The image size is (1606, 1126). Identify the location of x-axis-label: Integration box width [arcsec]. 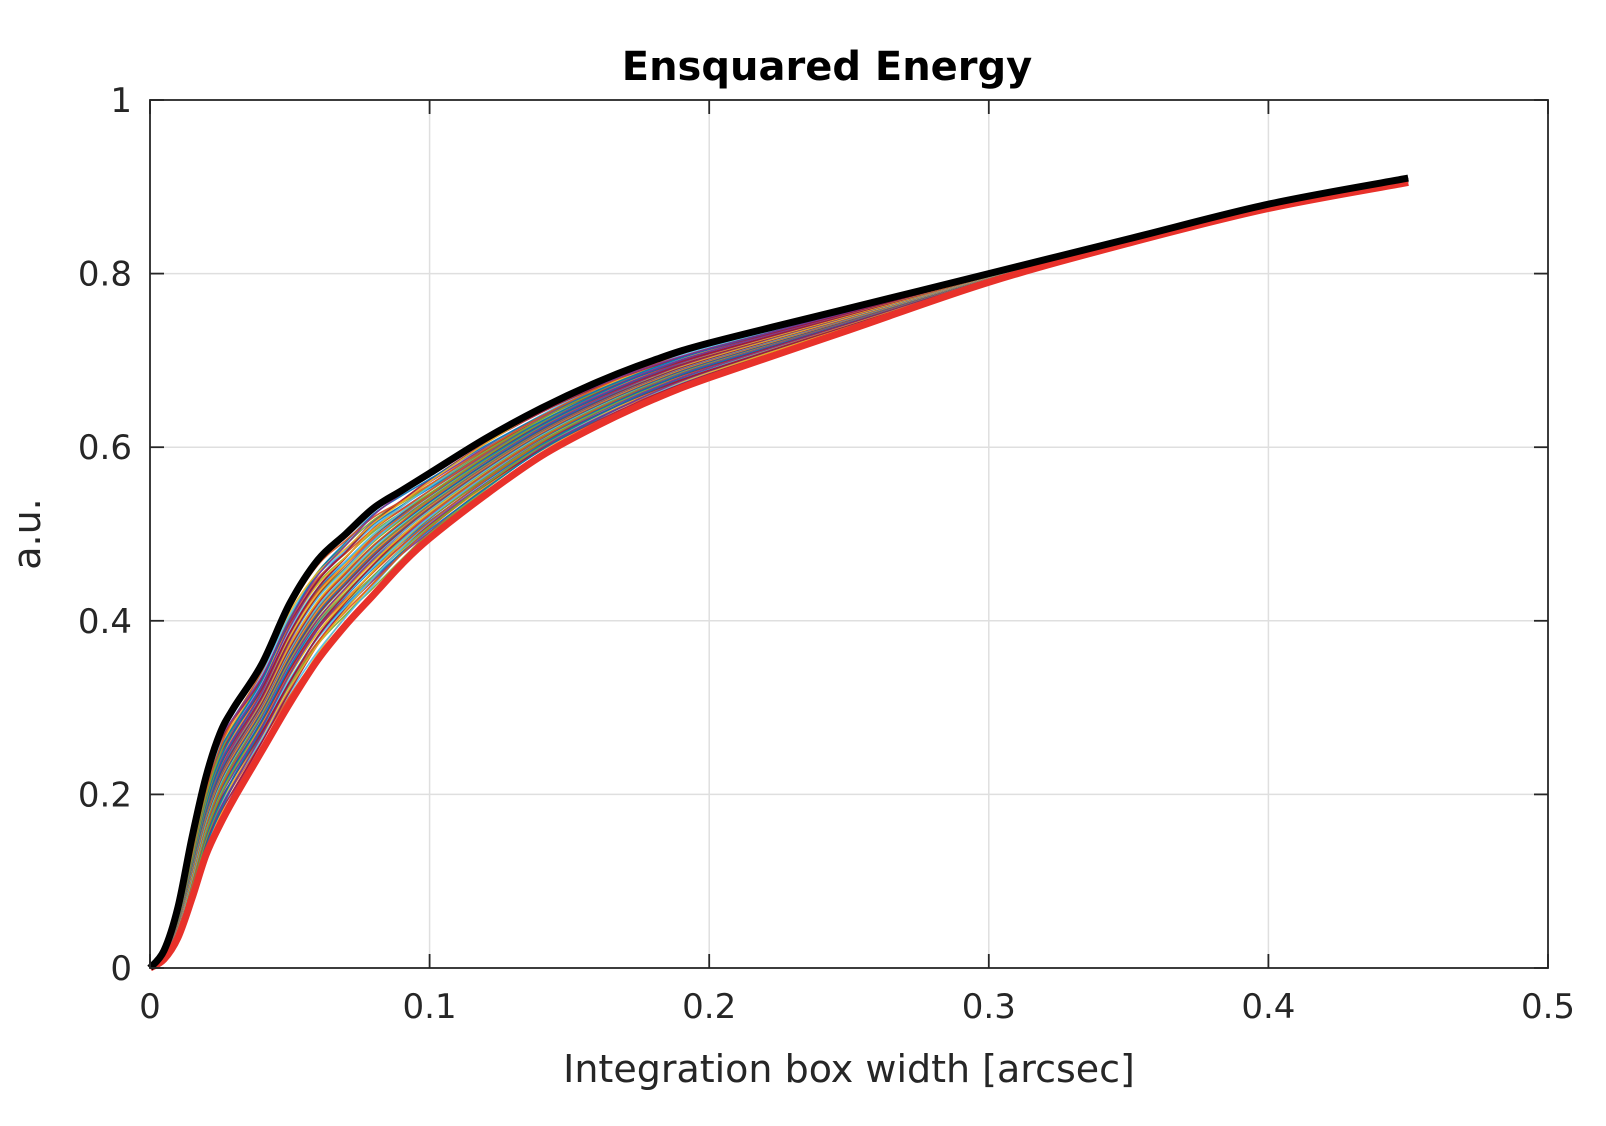
(849, 1069).